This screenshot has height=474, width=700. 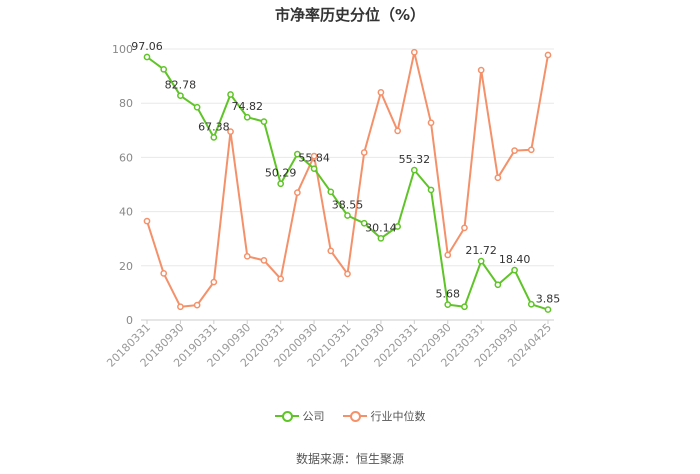 What do you see at coordinates (126, 157) in the screenshot?
I see `y-tick-label-60: 60` at bounding box center [126, 157].